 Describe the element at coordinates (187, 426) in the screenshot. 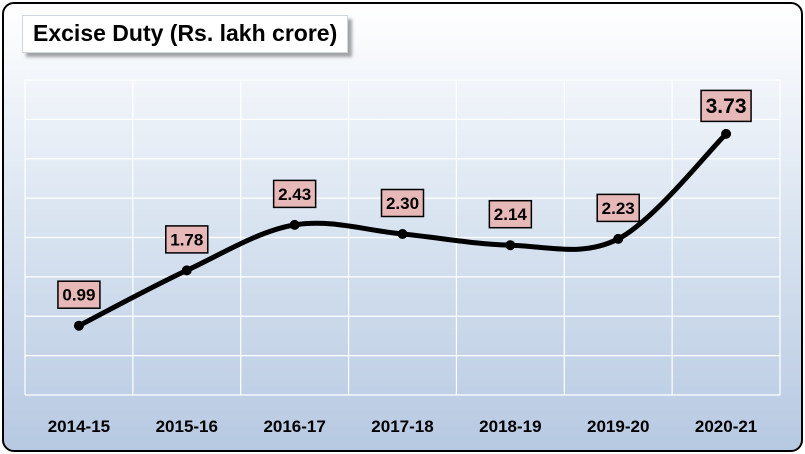

I see `x-tick-label: 2015-16` at that location.